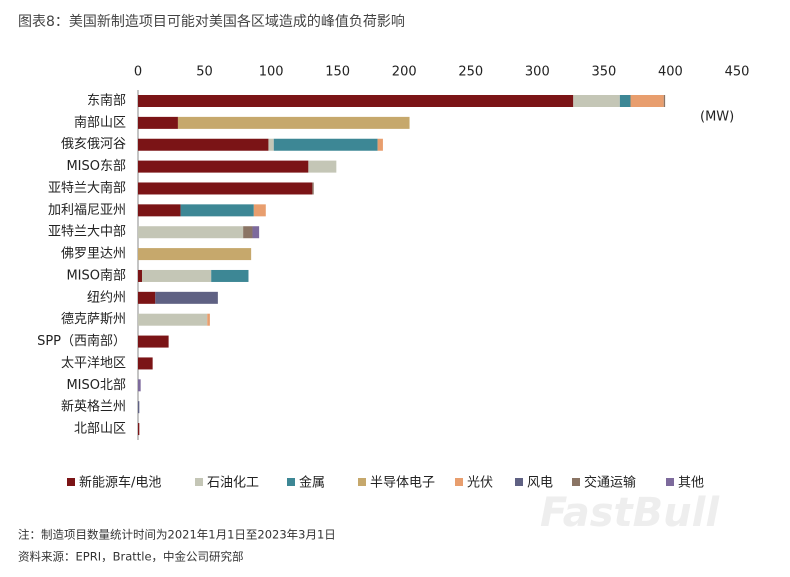 The height and width of the screenshot is (577, 790). I want to click on y-tick-label: 纽约州, so click(106, 297).